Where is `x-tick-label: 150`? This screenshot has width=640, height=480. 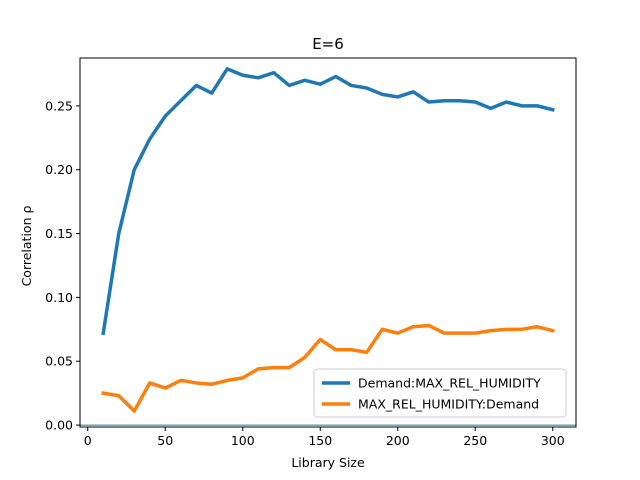
x-tick-label: 150 is located at coordinates (320, 440).